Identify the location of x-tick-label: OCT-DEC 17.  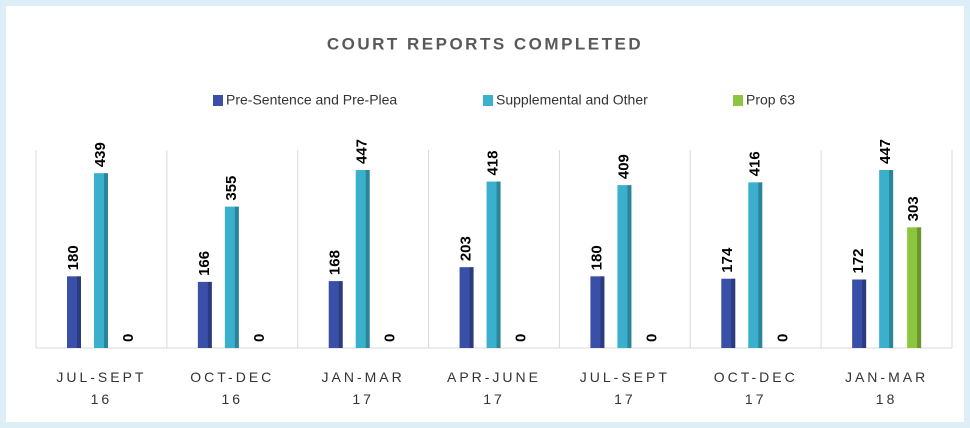
(756, 388).